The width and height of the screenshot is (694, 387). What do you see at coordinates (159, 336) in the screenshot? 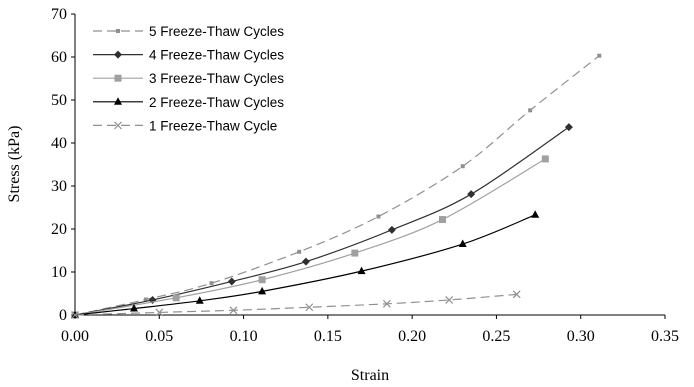
I see `x-tick-label: 0.05` at bounding box center [159, 336].